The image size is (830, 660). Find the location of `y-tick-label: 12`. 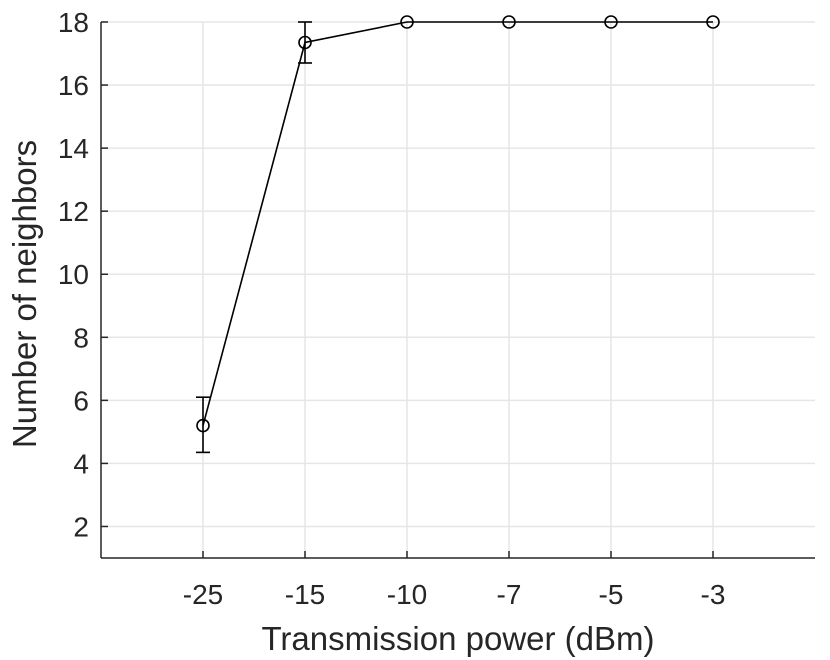

y-tick-label: 12 is located at coordinates (73, 211).